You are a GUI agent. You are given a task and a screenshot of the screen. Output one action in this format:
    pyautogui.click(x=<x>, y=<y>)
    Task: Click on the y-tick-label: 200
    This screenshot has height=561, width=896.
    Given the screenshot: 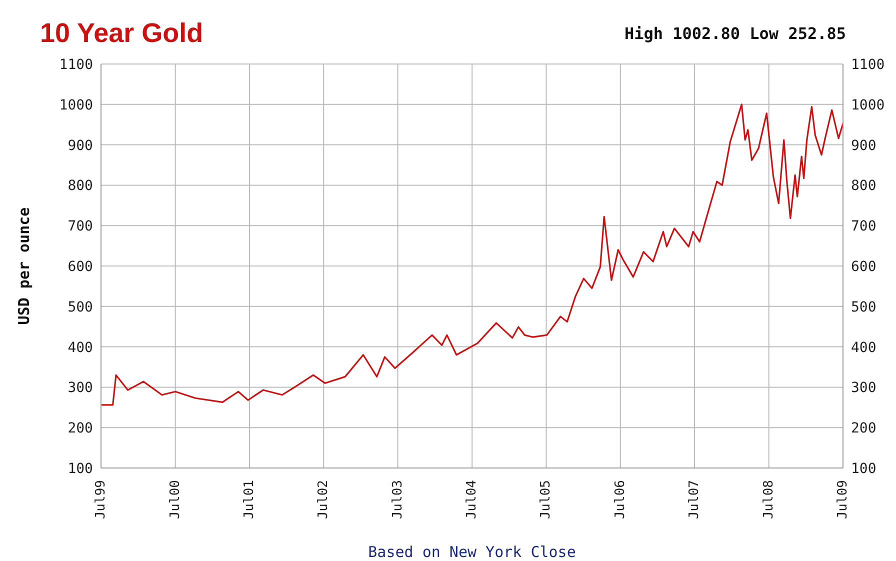 What is the action you would take?
    pyautogui.click(x=80, y=428)
    